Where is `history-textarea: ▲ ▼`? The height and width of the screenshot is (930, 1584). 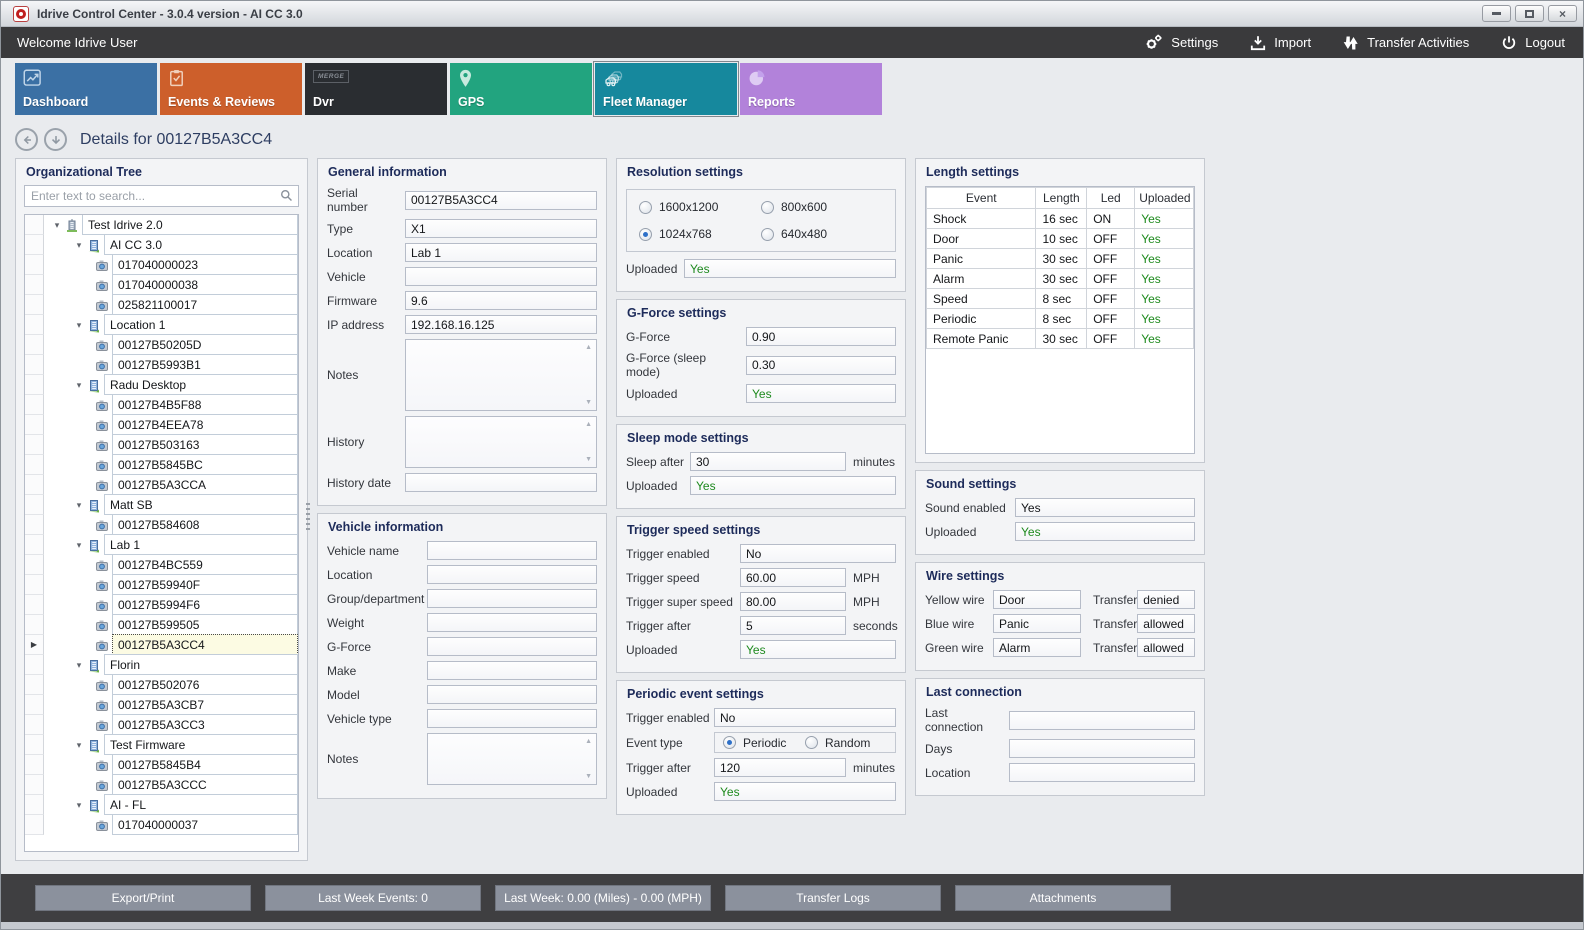
history-textarea: ▲ ▼ is located at coordinates (501, 442).